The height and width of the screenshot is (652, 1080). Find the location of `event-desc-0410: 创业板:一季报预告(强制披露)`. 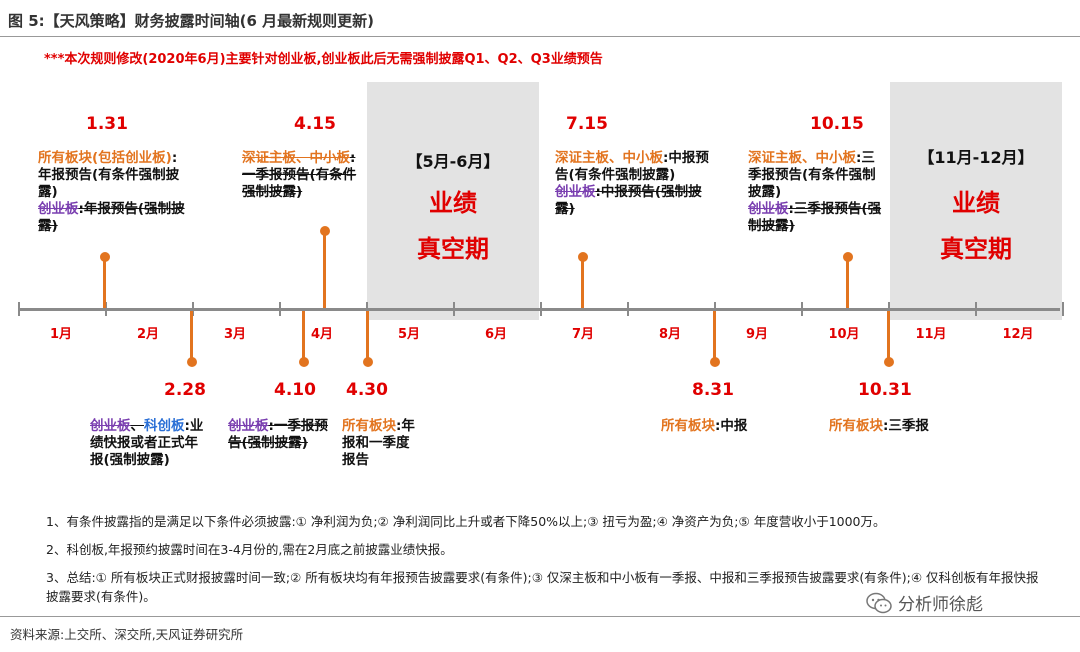

event-desc-0410: 创业板:一季报预告(强制披露) is located at coordinates (278, 435).